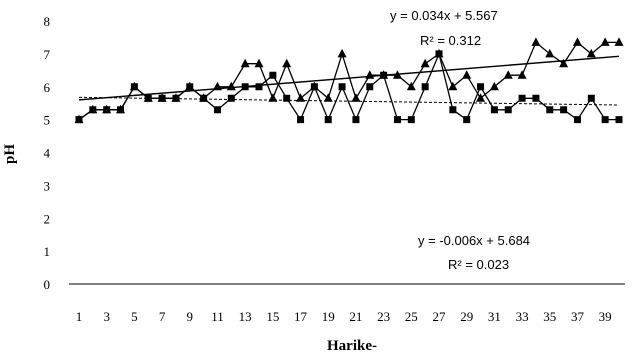 The height and width of the screenshot is (358, 632). Describe the element at coordinates (549, 316) in the screenshot. I see `x-tick-label: 35` at that location.